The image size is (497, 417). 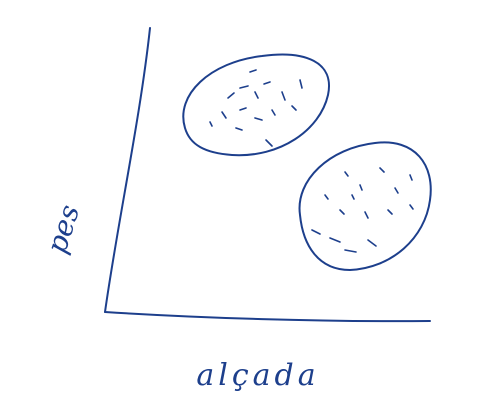 I want to click on y-axis, so click(x=127, y=170).